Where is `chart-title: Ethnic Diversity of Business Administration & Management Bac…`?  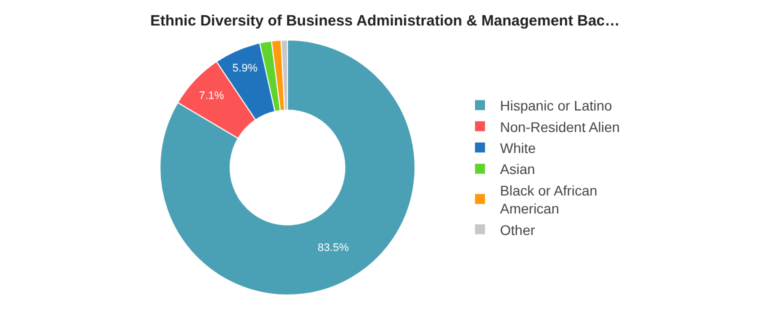 chart-title: Ethnic Diversity of Business Administration & Management Bac… is located at coordinates (385, 21).